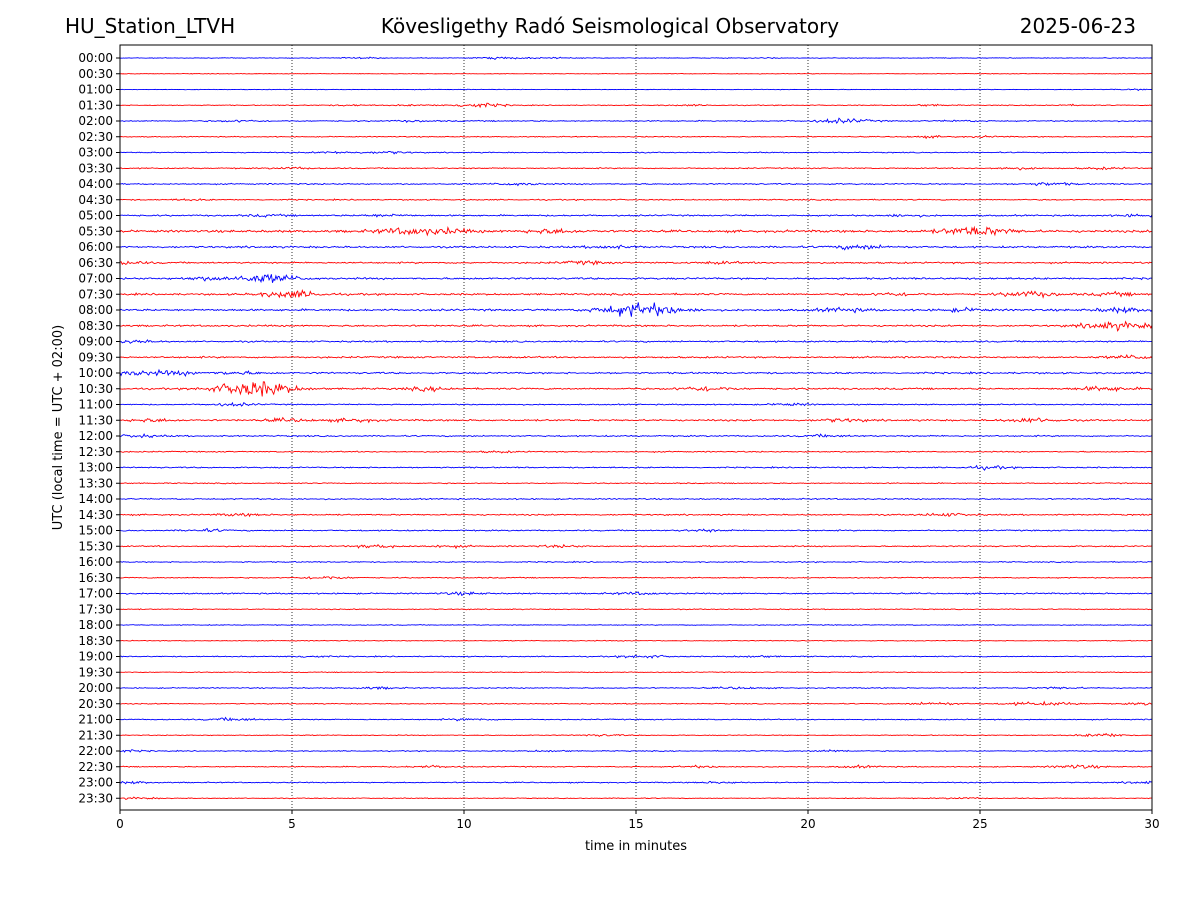 Image resolution: width=1200 pixels, height=900 pixels. I want to click on y-tick-label: 11:30, so click(95, 420).